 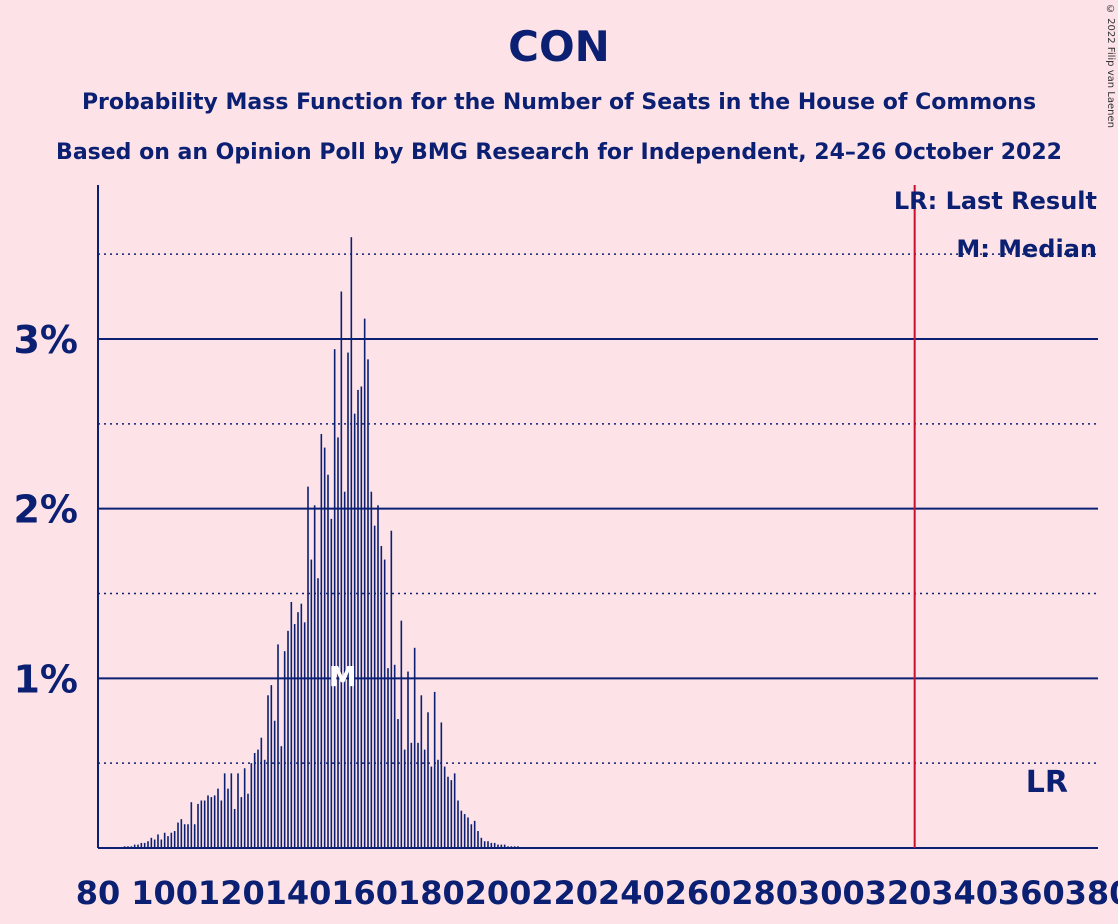 What do you see at coordinates (964, 893) in the screenshot?
I see `x-tick-label: 340` at bounding box center [964, 893].